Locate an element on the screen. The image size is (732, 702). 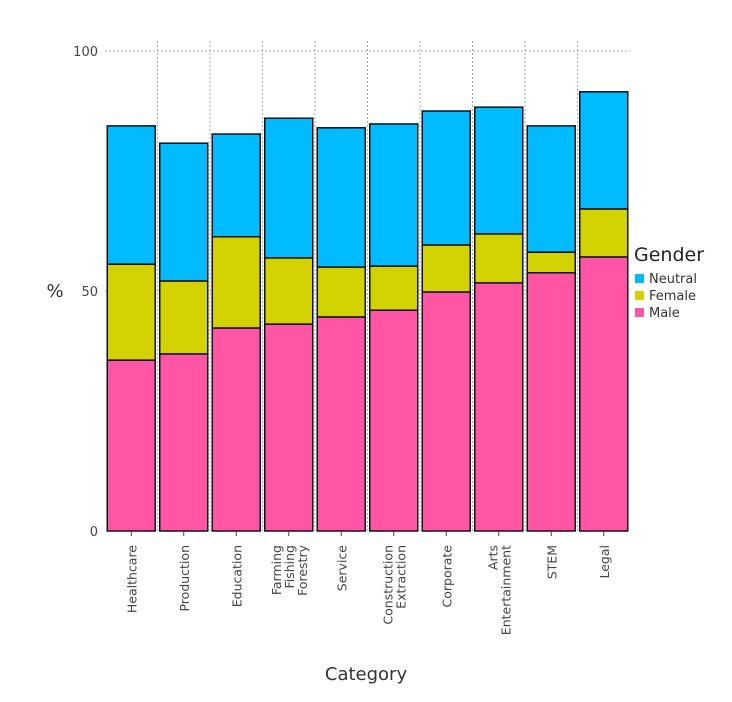
x-tick-label: Service is located at coordinates (341, 568).